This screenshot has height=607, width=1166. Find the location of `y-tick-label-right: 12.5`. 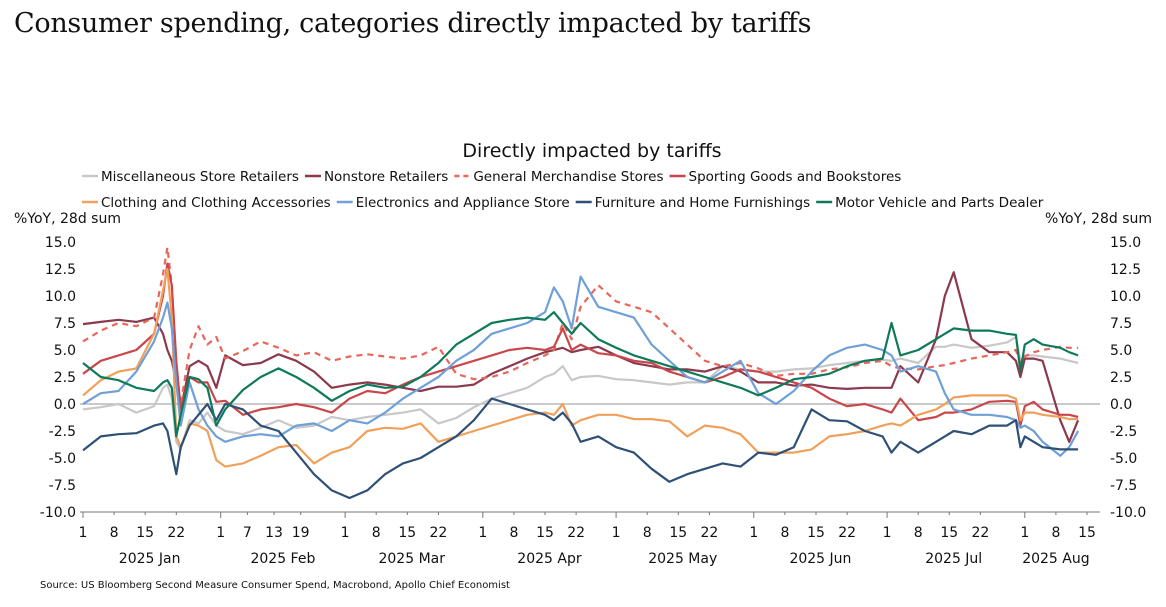

y-tick-label-right: 12.5 is located at coordinates (1125, 270).